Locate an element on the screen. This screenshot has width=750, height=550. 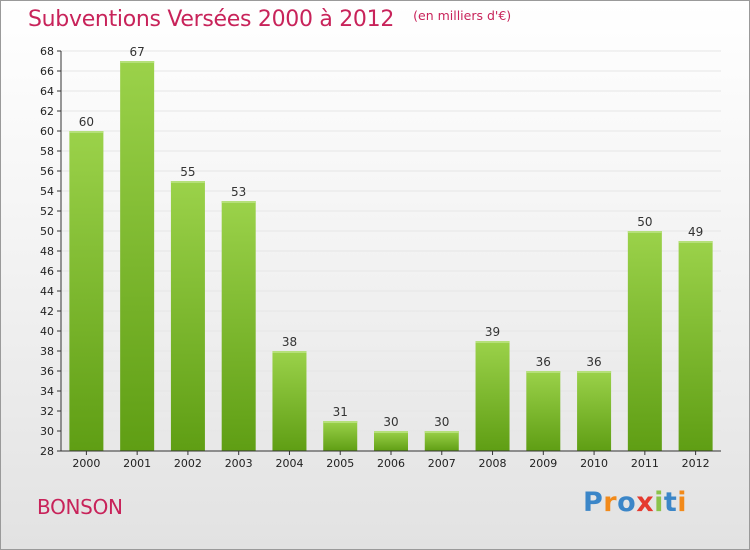
bar-value-label: 50 is located at coordinates (644, 222).